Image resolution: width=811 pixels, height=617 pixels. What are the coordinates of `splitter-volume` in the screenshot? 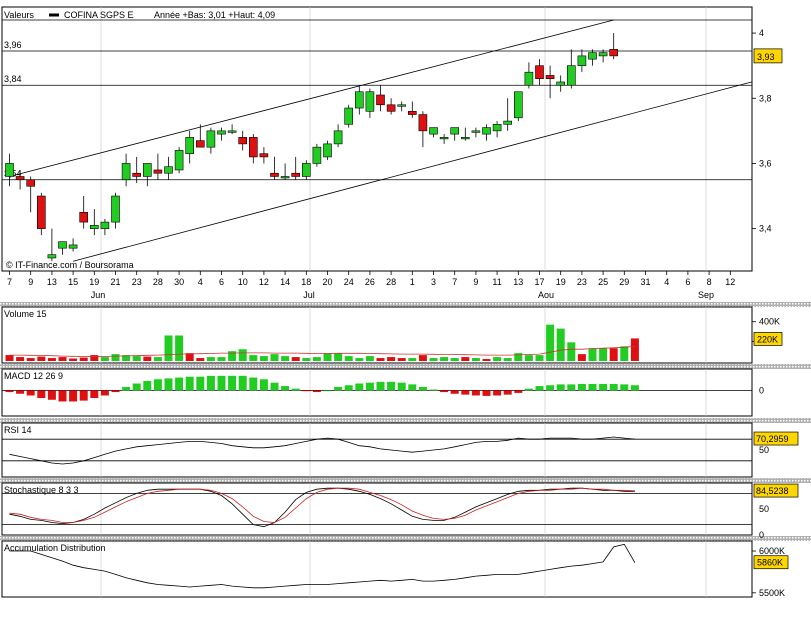 It's located at (405, 304).